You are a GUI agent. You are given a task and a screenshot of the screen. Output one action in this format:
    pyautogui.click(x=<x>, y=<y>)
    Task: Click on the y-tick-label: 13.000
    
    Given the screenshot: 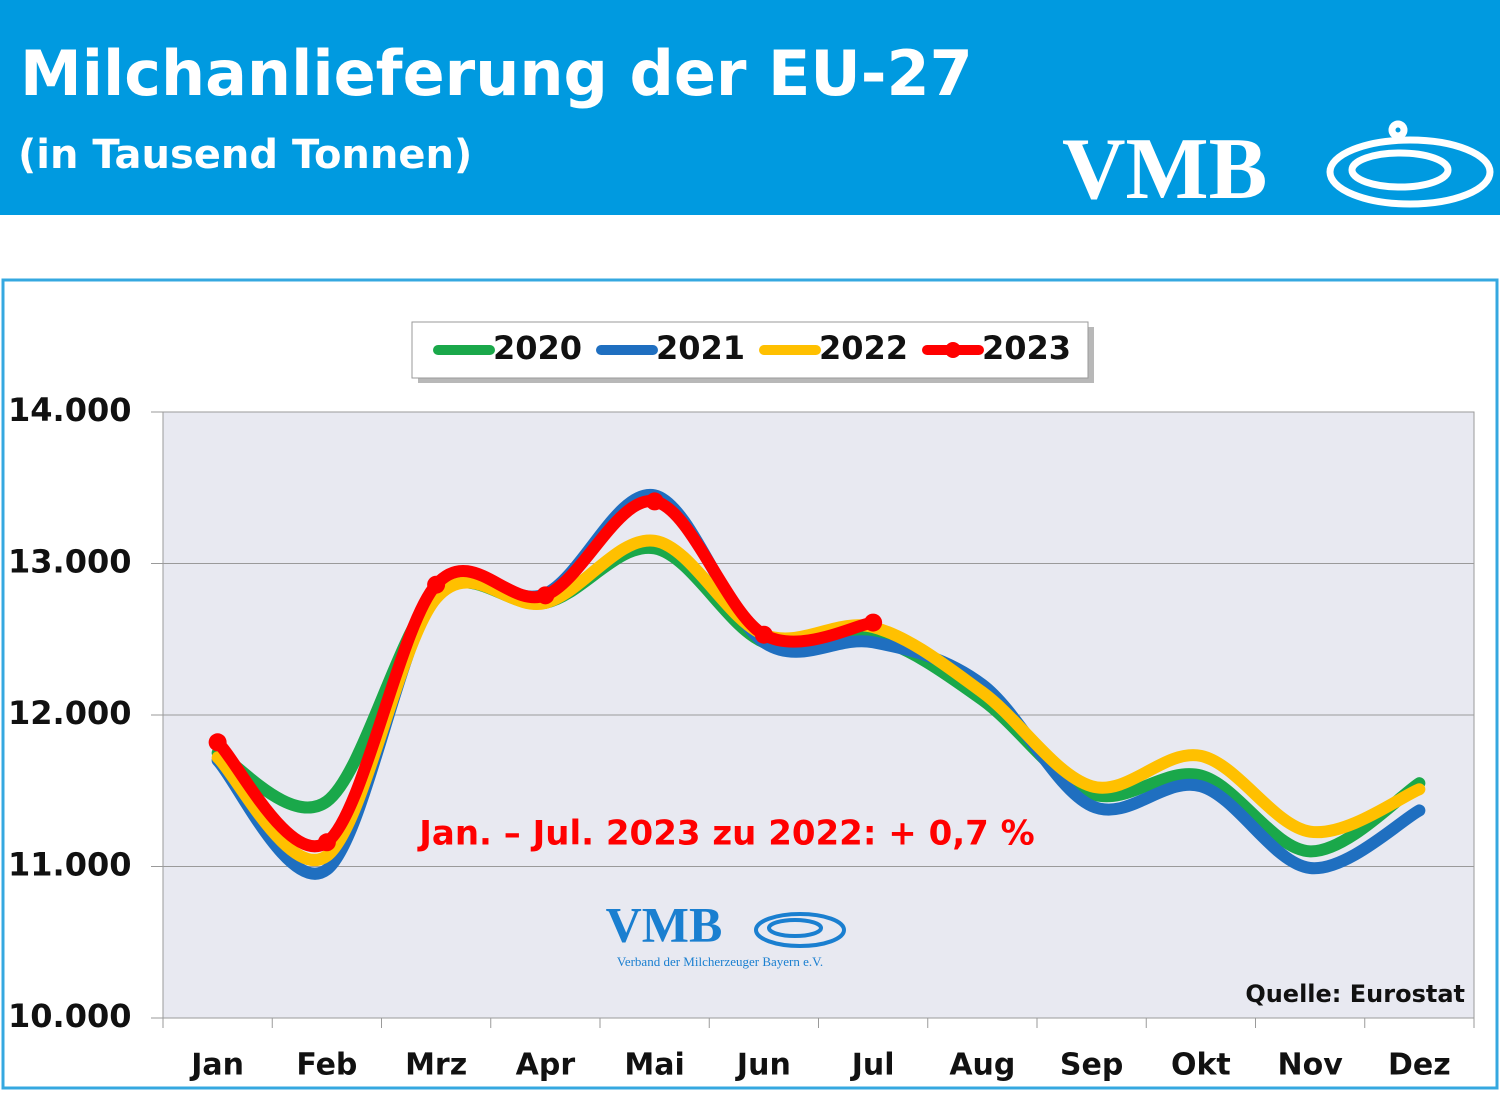 What is the action you would take?
    pyautogui.click(x=69, y=562)
    